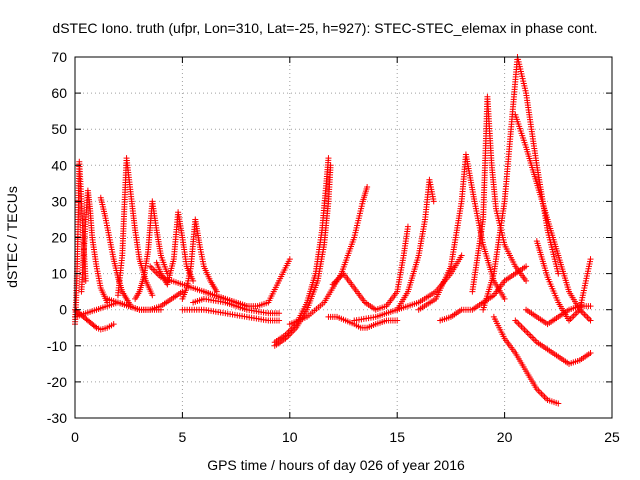 The image size is (640, 480). I want to click on x-tick-label: 25, so click(612, 437).